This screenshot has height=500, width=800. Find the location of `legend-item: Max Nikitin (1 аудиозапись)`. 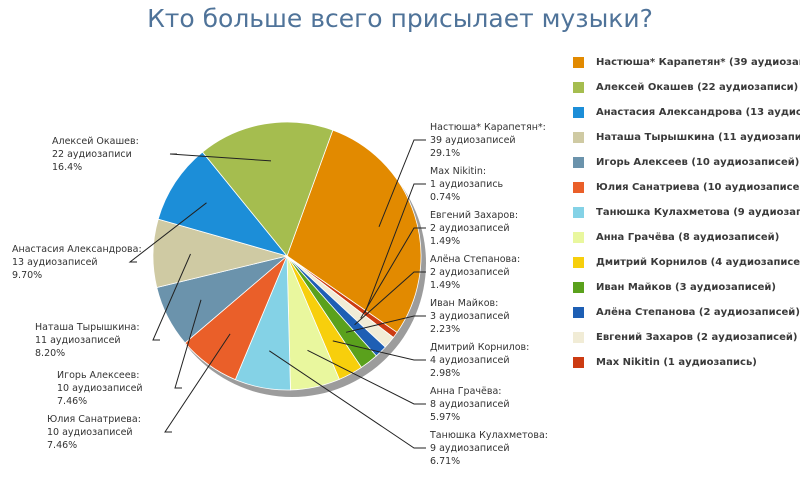

legend-item: Max Nikitin (1 аудиозапись) is located at coordinates (683, 362).